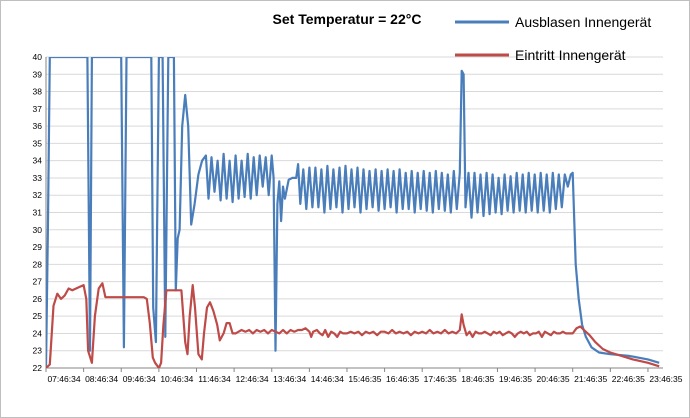  I want to click on y-tick-label: 25, so click(38, 316).